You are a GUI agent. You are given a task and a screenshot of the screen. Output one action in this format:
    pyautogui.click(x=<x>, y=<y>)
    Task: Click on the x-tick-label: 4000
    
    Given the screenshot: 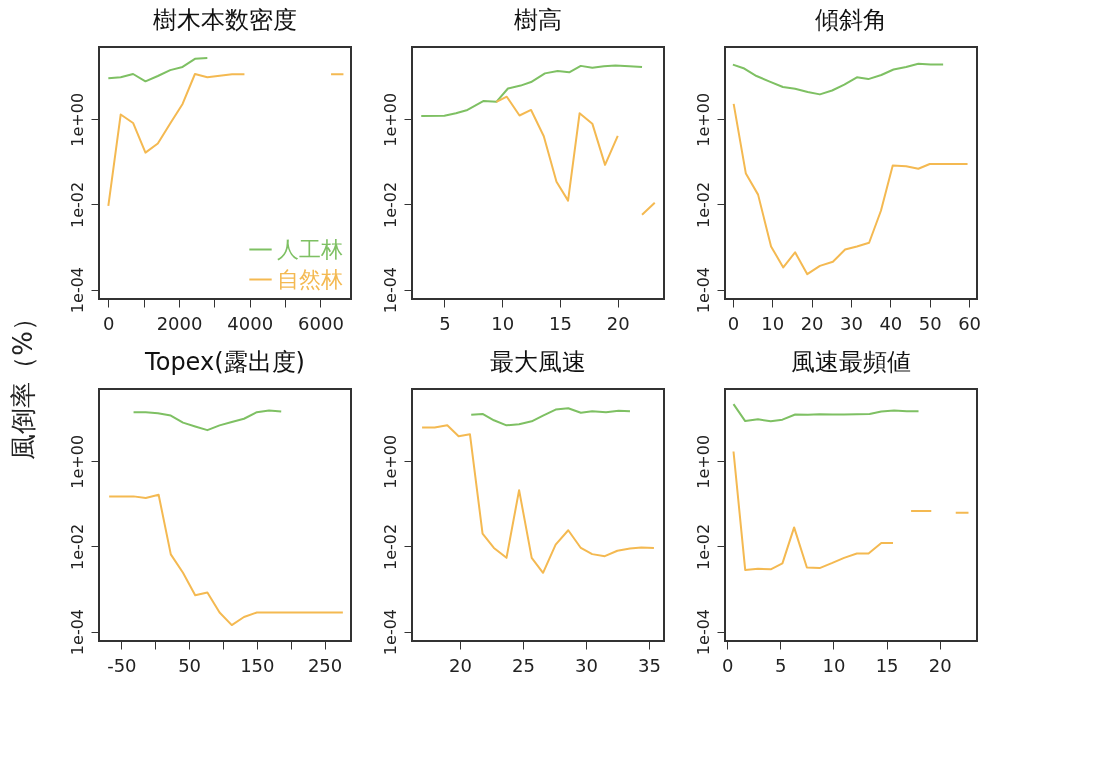 What is the action you would take?
    pyautogui.click(x=250, y=323)
    